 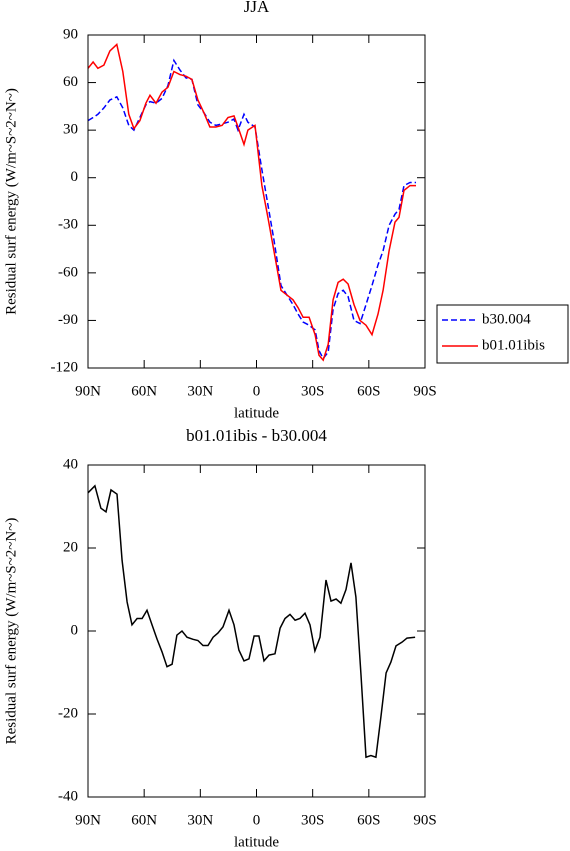 I want to click on legend-label: b30.004, so click(x=506, y=319).